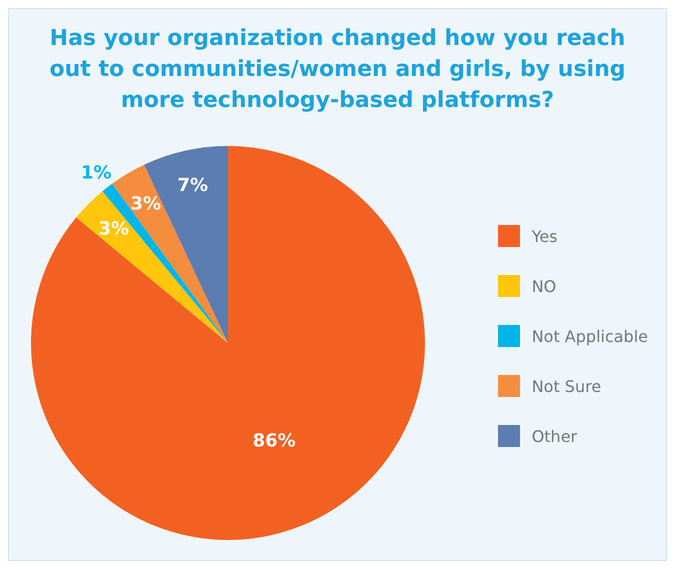 Image resolution: width=675 pixels, height=569 pixels. I want to click on data-label: 7%, so click(192, 185).